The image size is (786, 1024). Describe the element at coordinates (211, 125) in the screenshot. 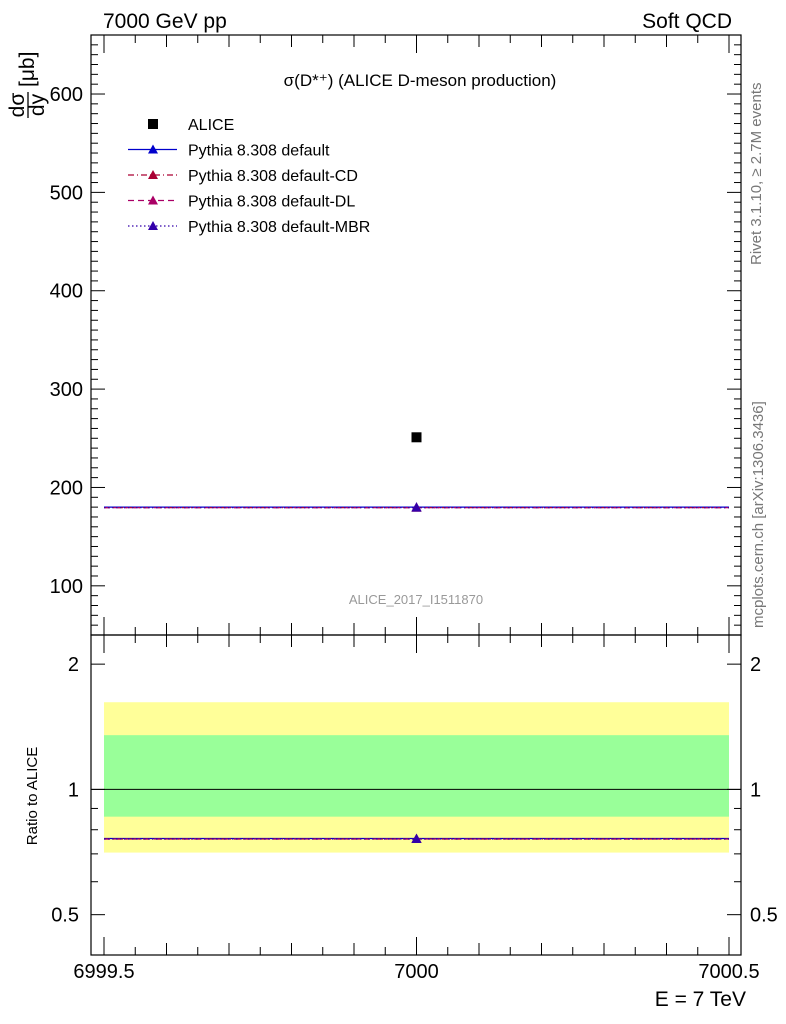

I see `legend-label: ALICE` at that location.